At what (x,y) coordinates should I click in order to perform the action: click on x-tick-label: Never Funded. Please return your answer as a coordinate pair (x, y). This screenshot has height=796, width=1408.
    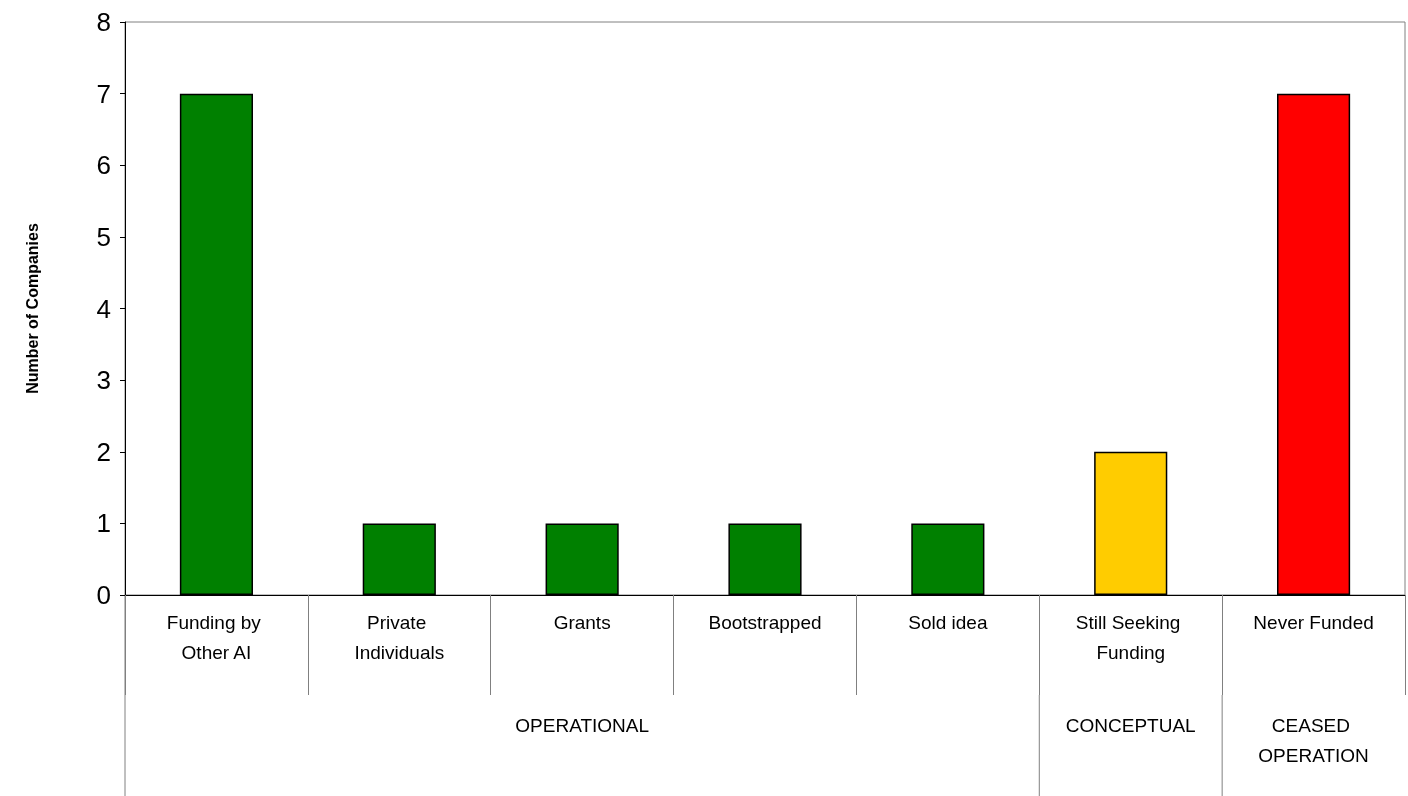
    Looking at the image, I should click on (1313, 622).